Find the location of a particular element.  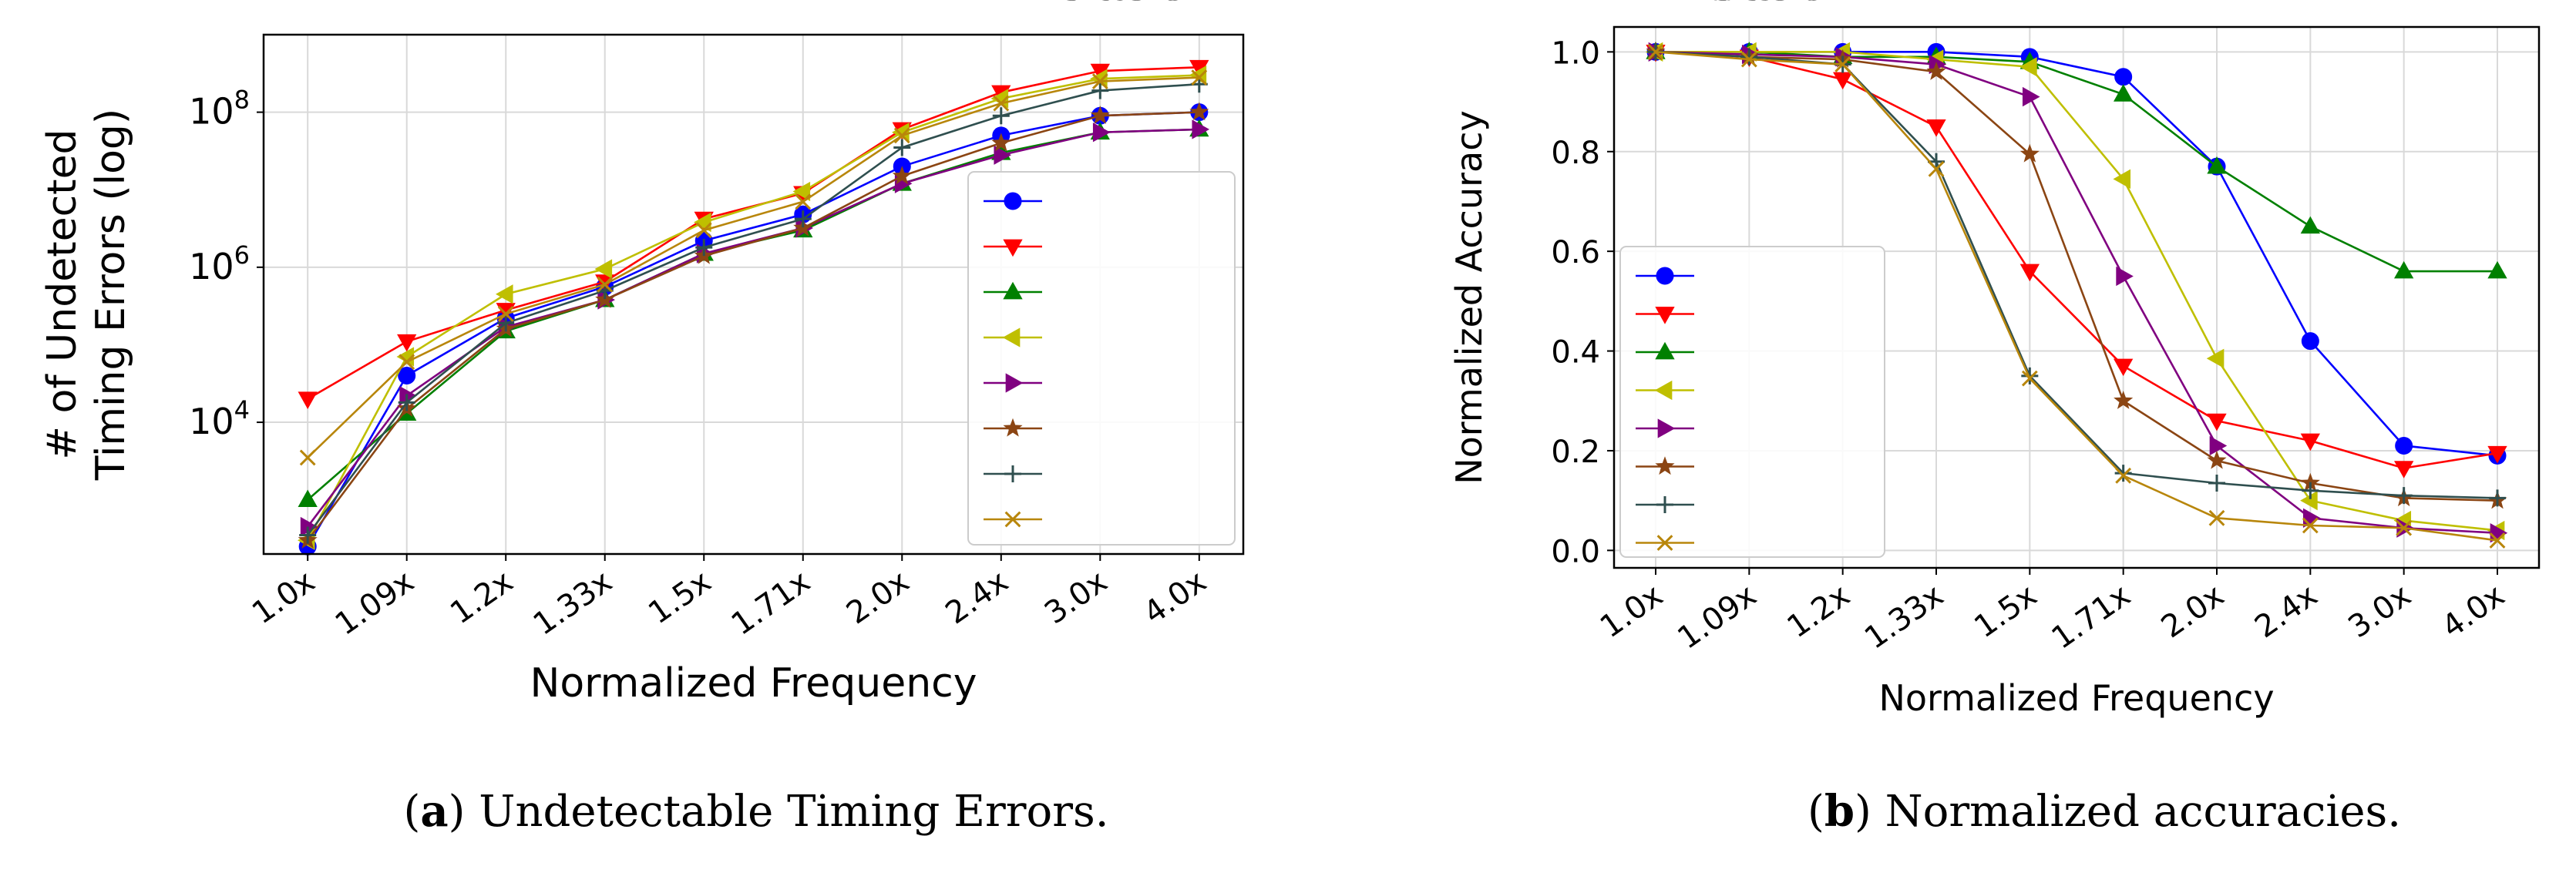

legend-item-svhn: SVHN is located at coordinates (1060, 105).